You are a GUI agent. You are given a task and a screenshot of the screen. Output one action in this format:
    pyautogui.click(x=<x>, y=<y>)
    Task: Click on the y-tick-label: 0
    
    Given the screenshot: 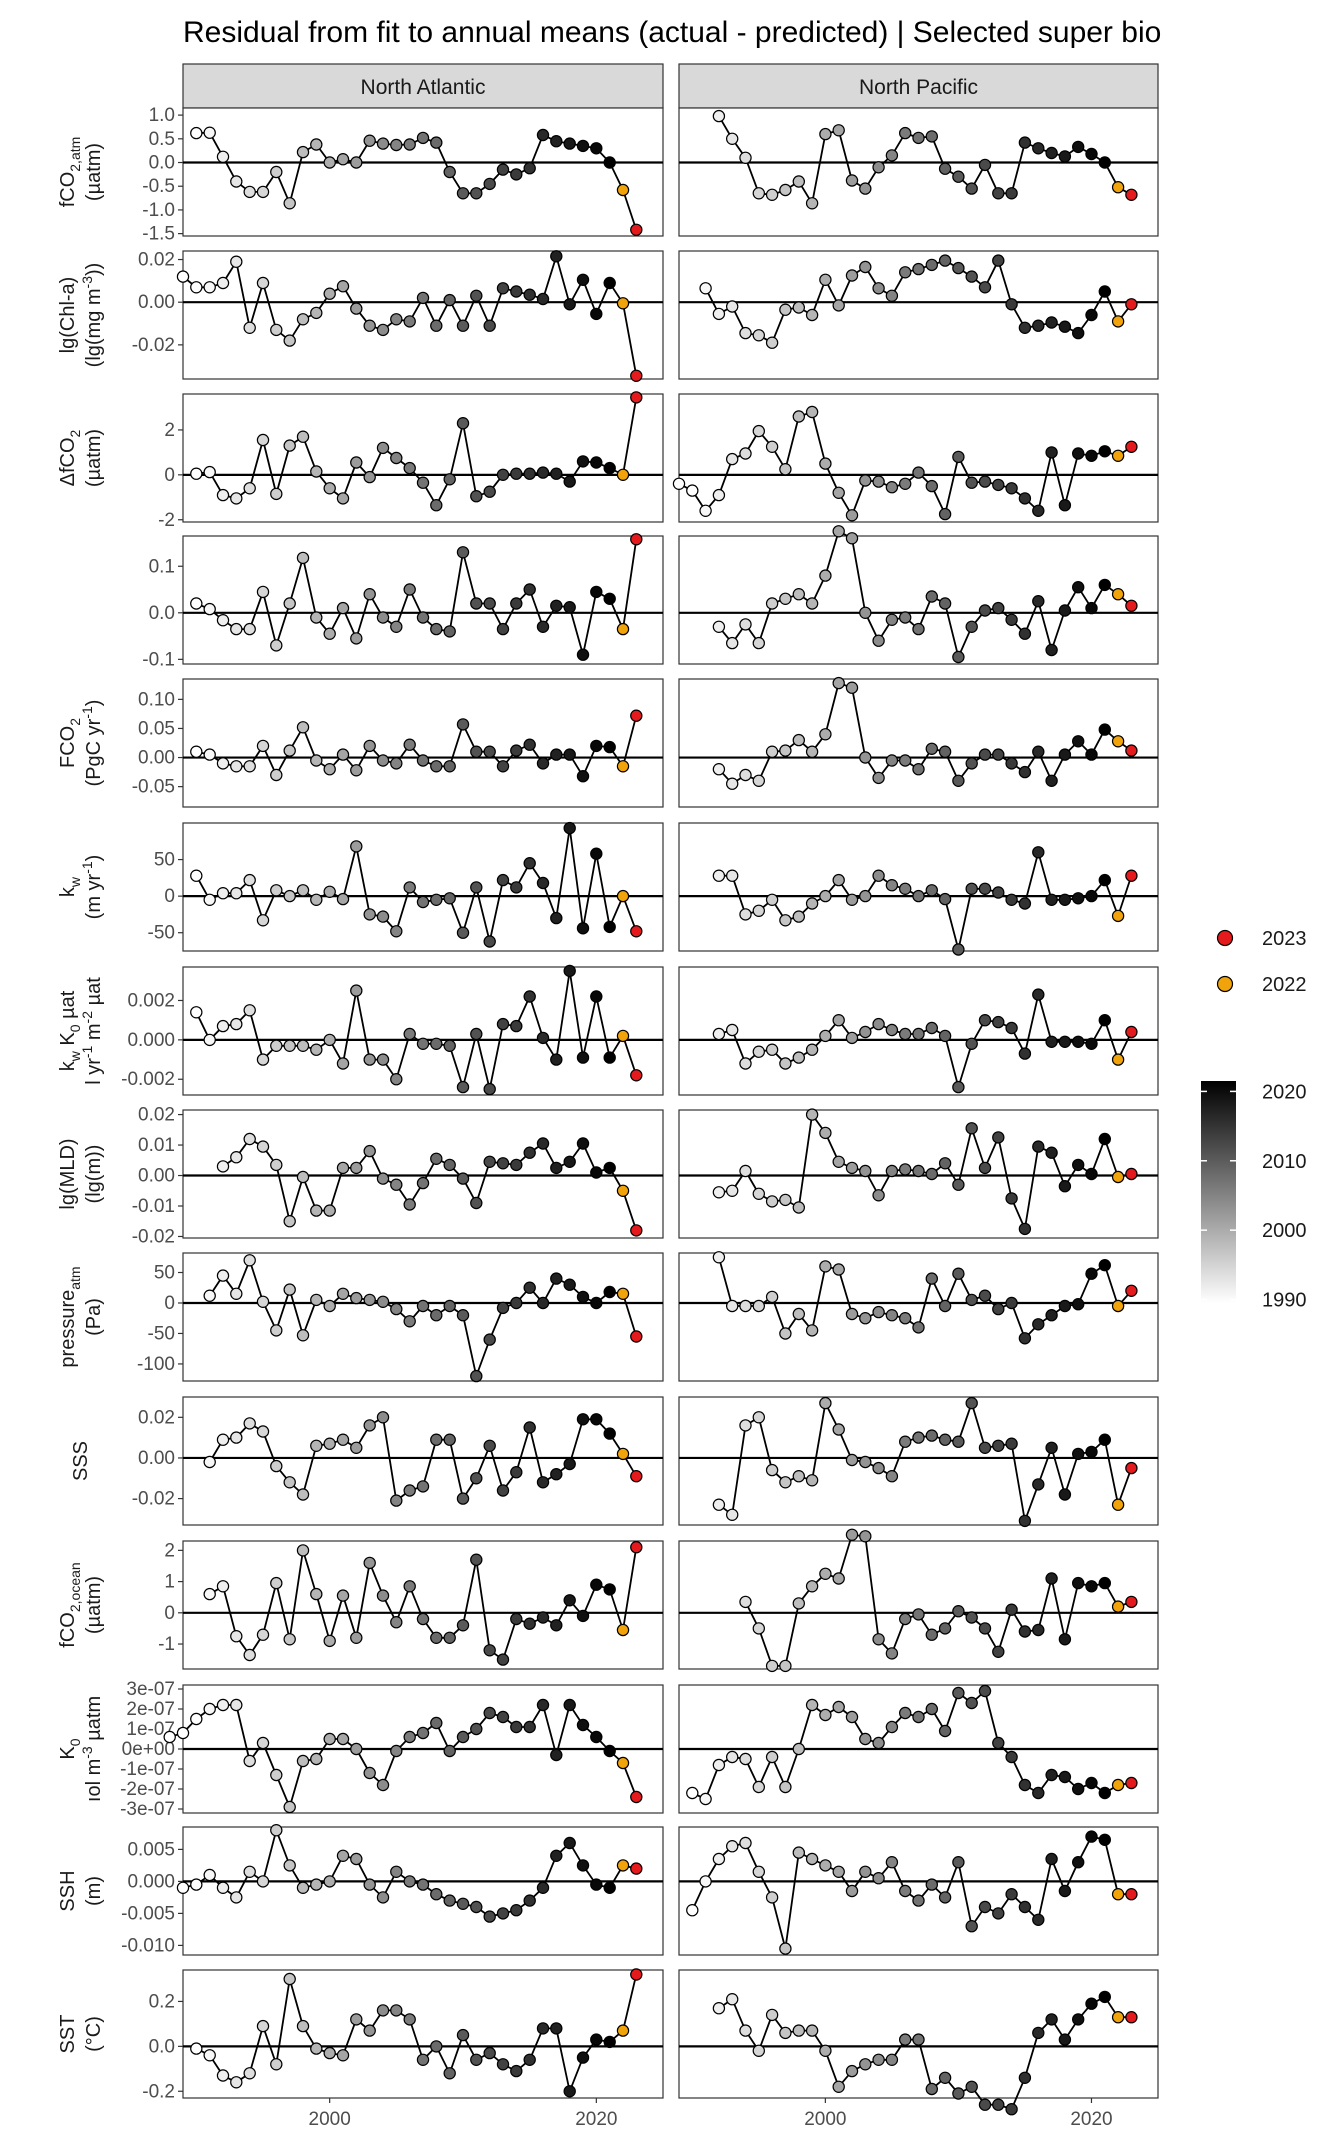 What is the action you would take?
    pyautogui.click(x=169, y=1613)
    